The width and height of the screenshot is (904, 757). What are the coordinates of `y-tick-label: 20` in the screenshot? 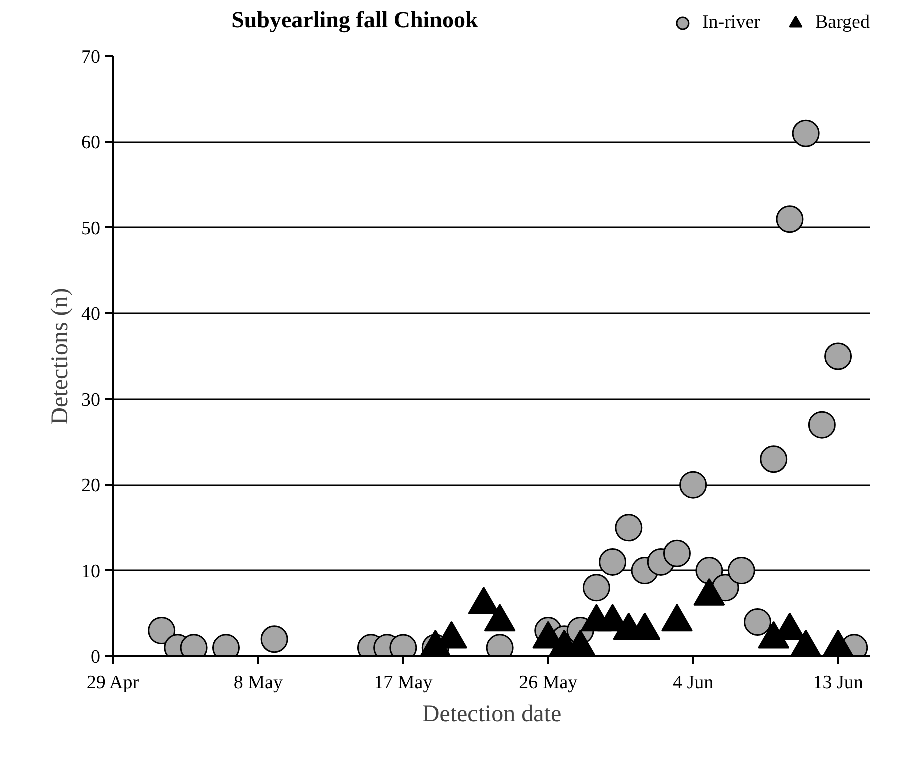 It's located at (91, 486).